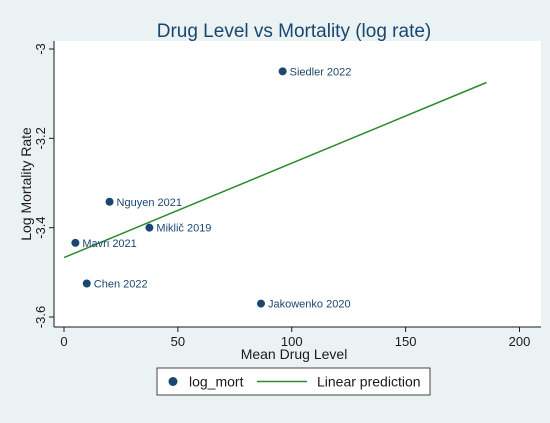  What do you see at coordinates (40, 227) in the screenshot?
I see `y-tick-label: -3.4` at bounding box center [40, 227].